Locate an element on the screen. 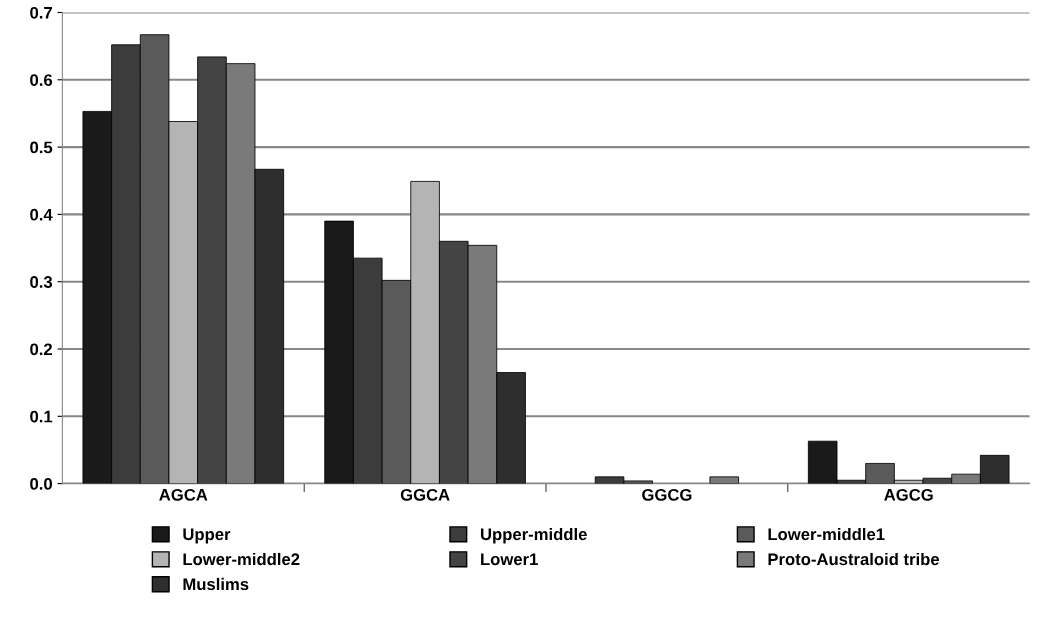 The image size is (1040, 624). y-tick-label: 0.2 is located at coordinates (41, 349).